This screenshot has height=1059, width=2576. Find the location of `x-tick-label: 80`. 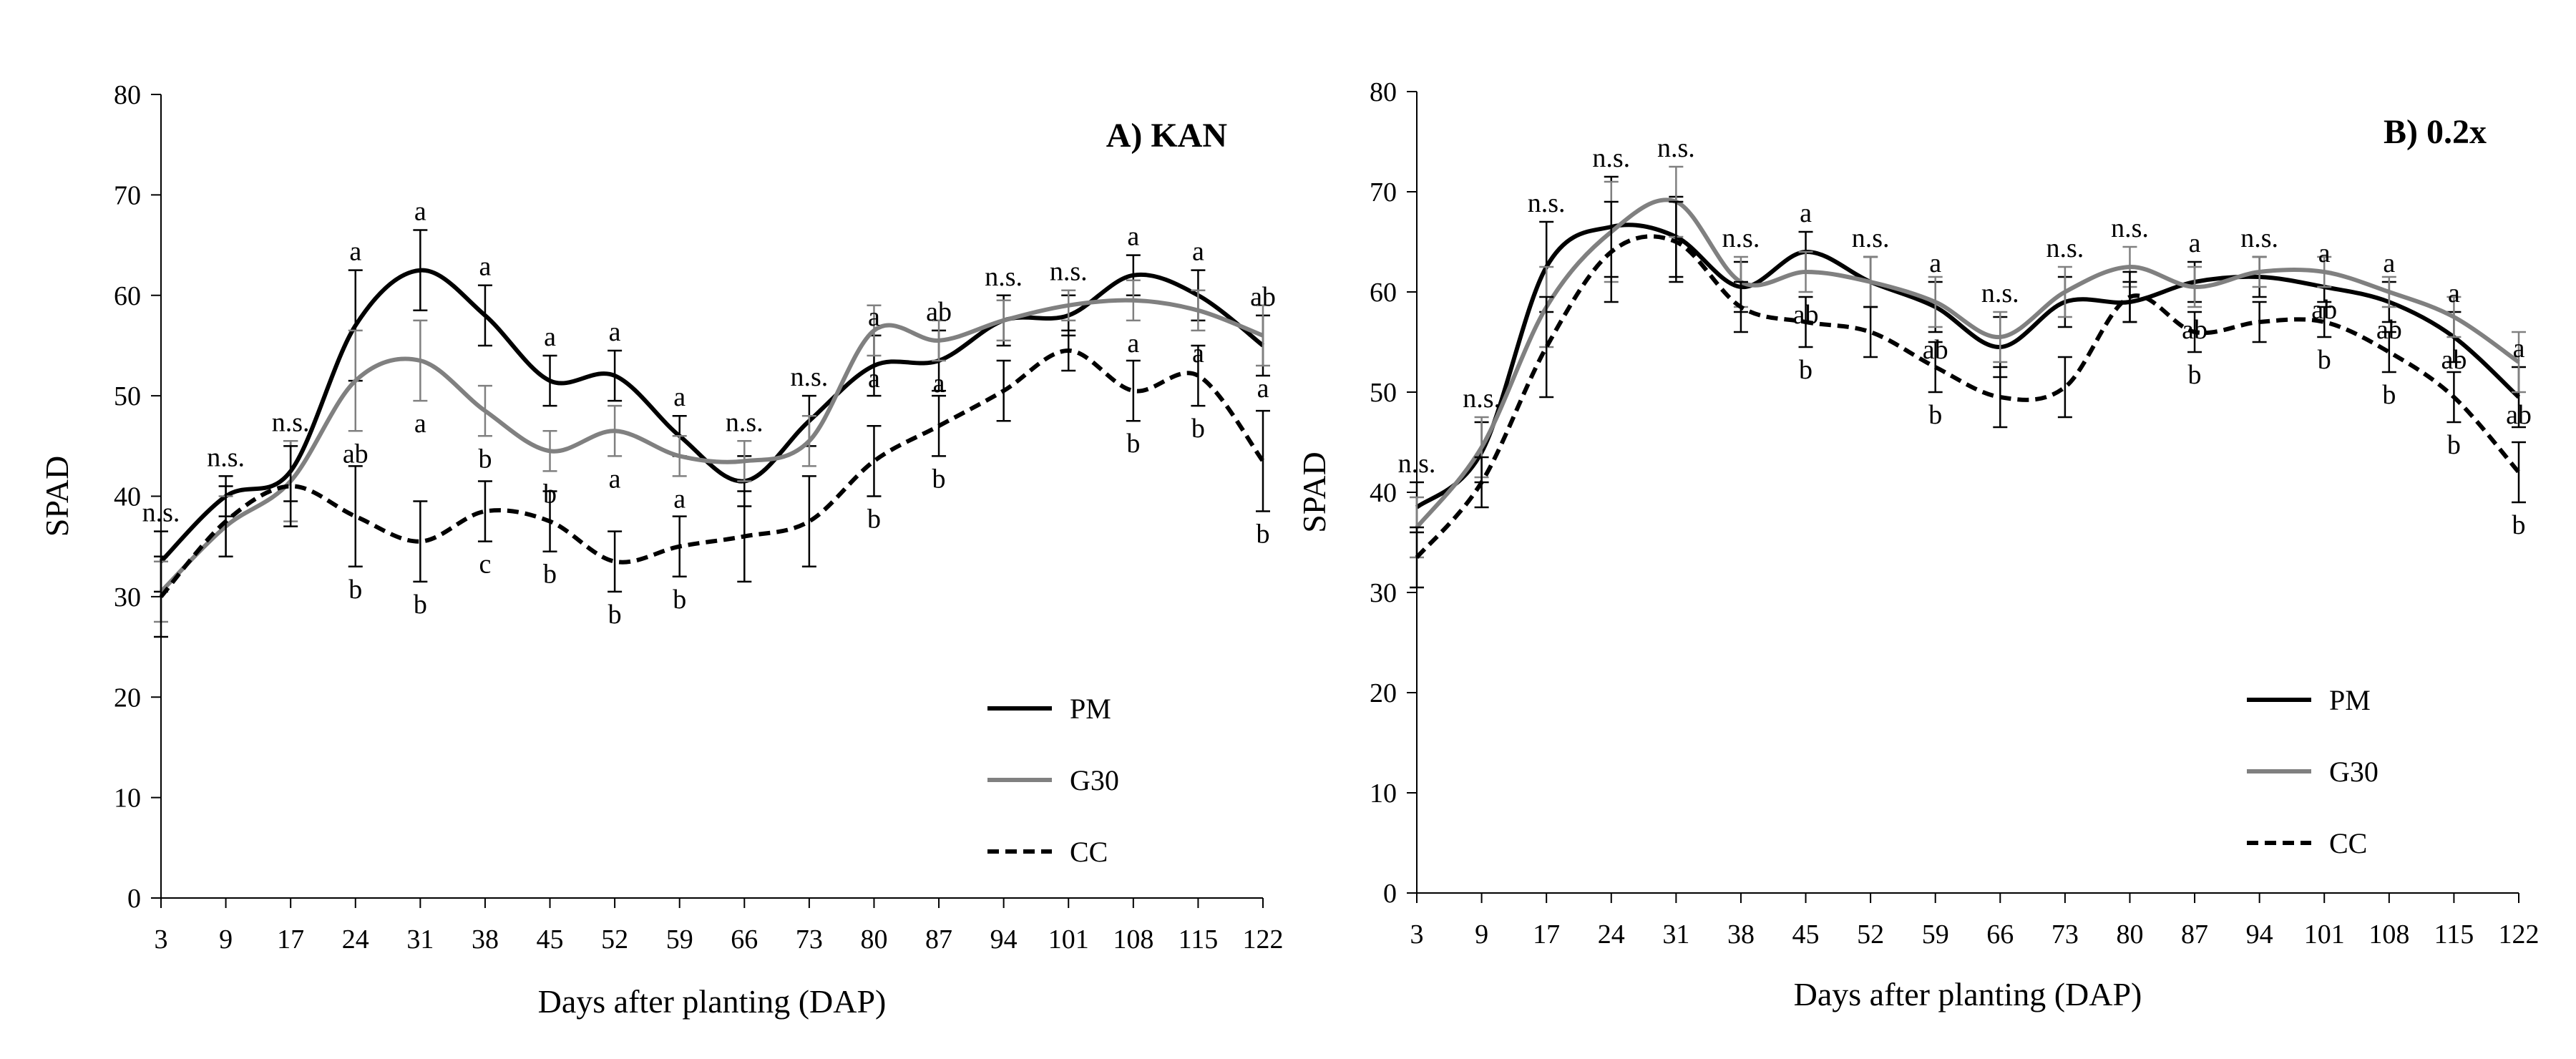

x-tick-label: 80 is located at coordinates (873, 939).